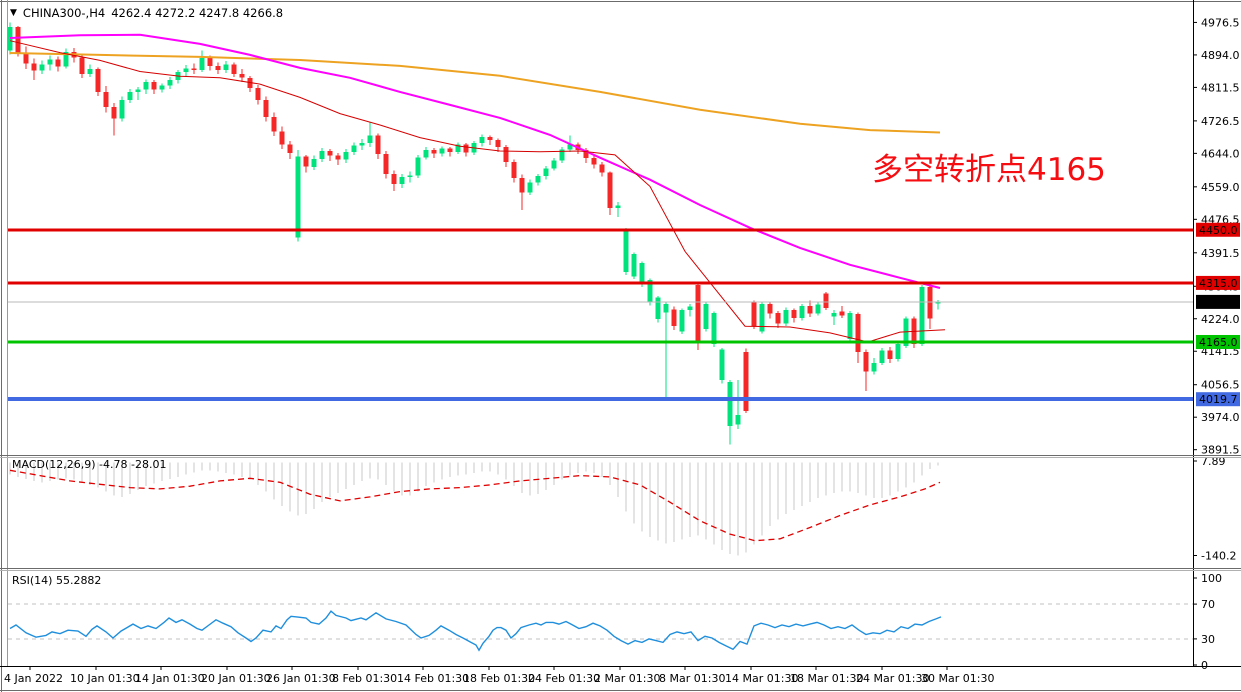  I want to click on level-badge-text: 4165.0, so click(1218, 342).